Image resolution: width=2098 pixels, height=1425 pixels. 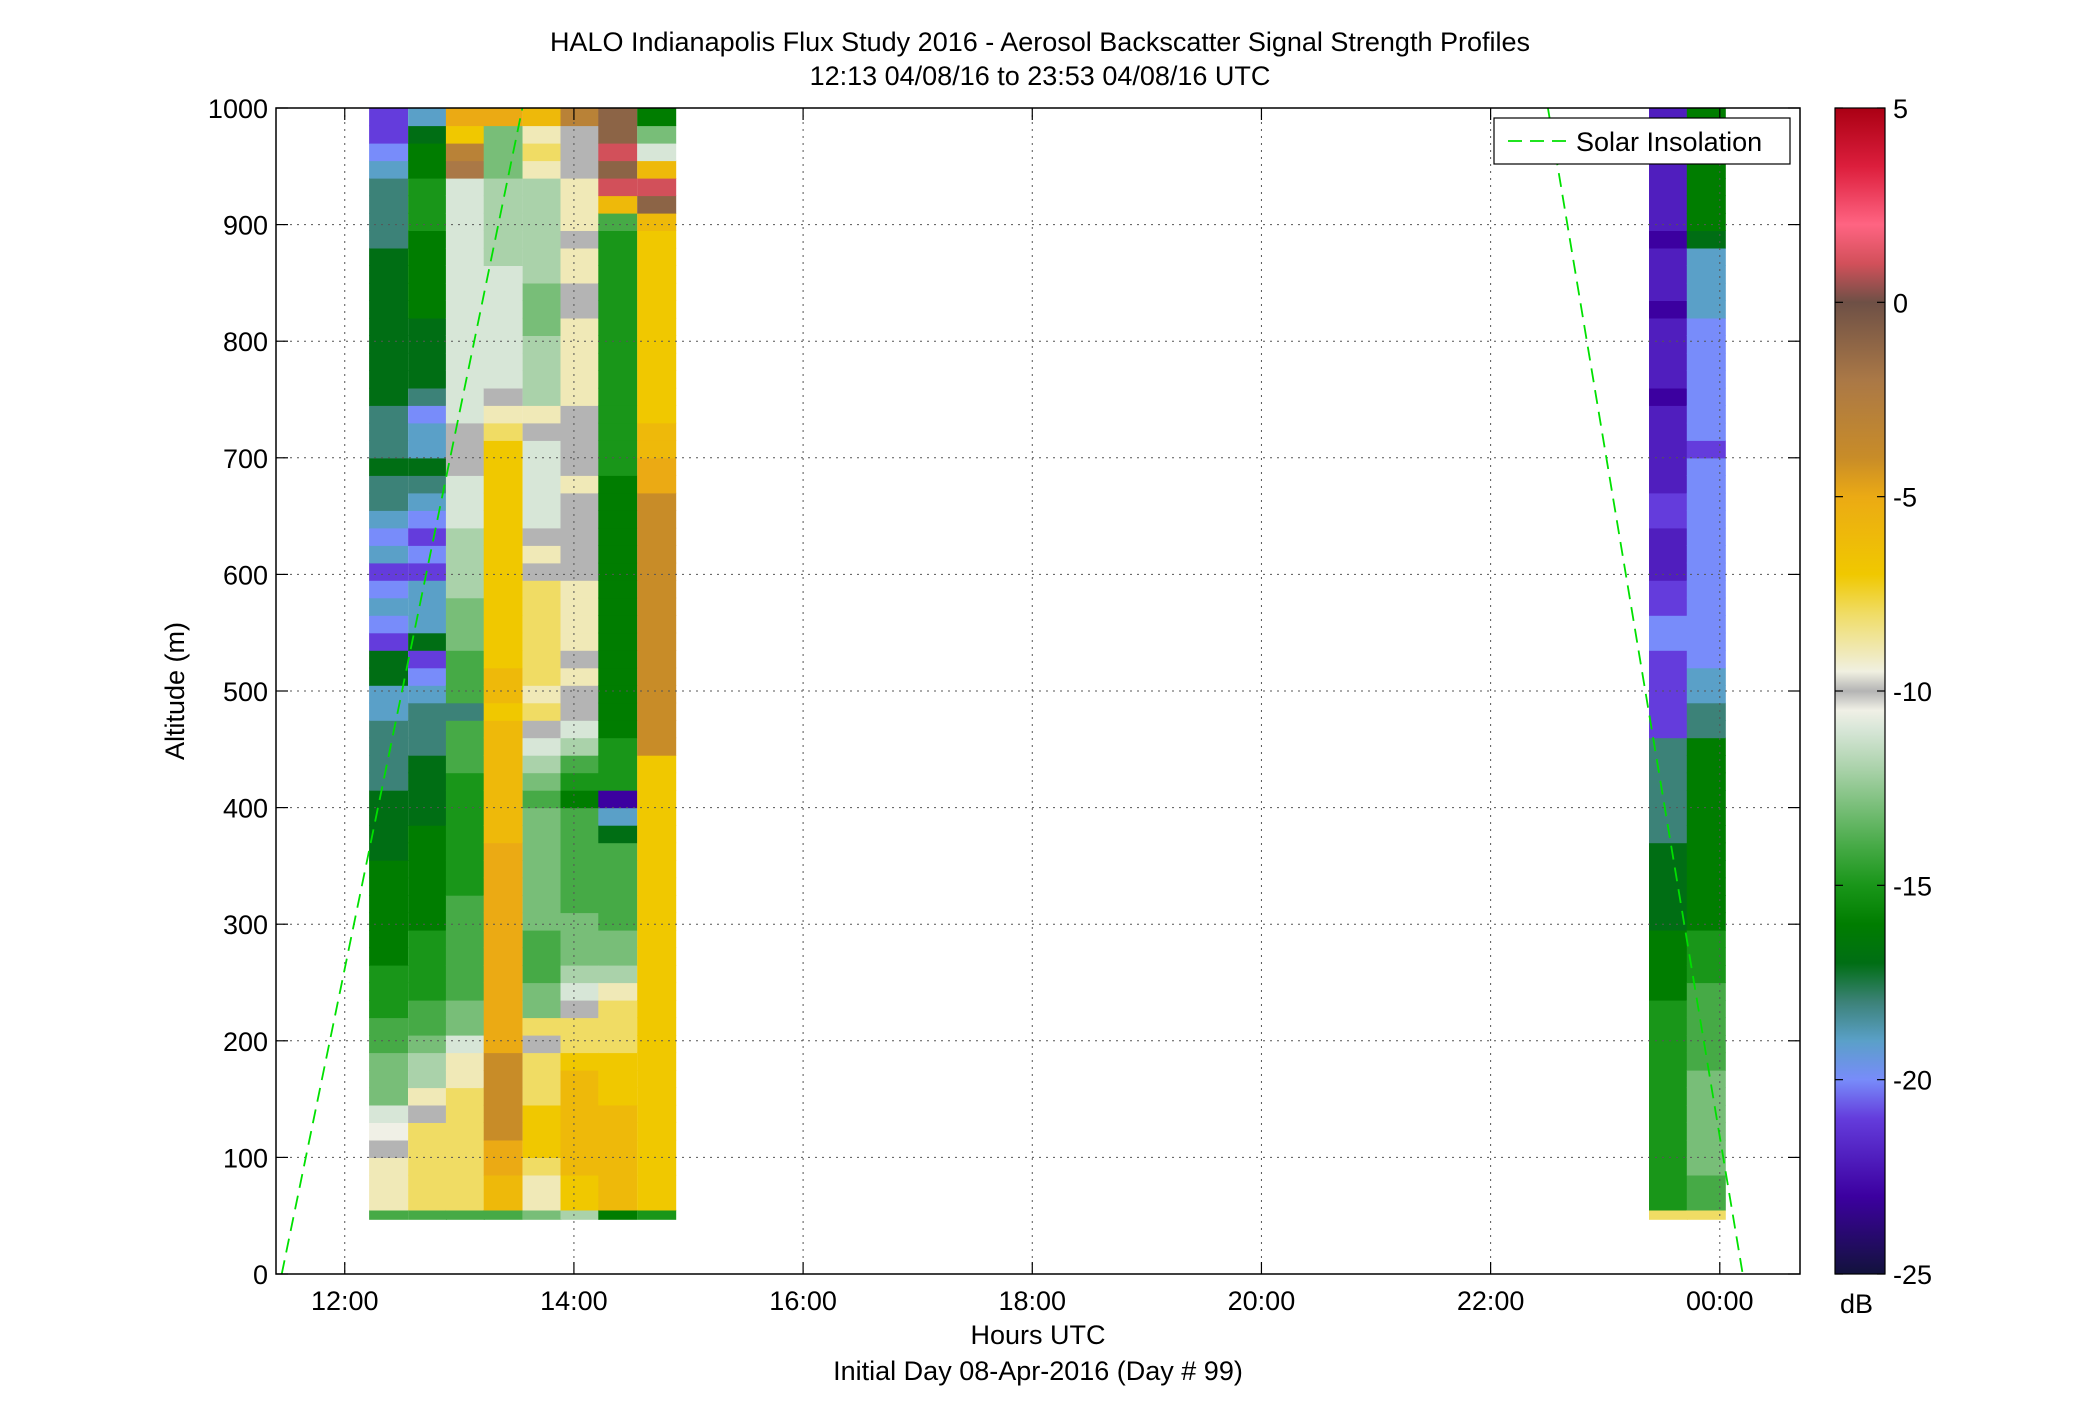 What do you see at coordinates (238, 109) in the screenshot?
I see `y-tick-label: 1000` at bounding box center [238, 109].